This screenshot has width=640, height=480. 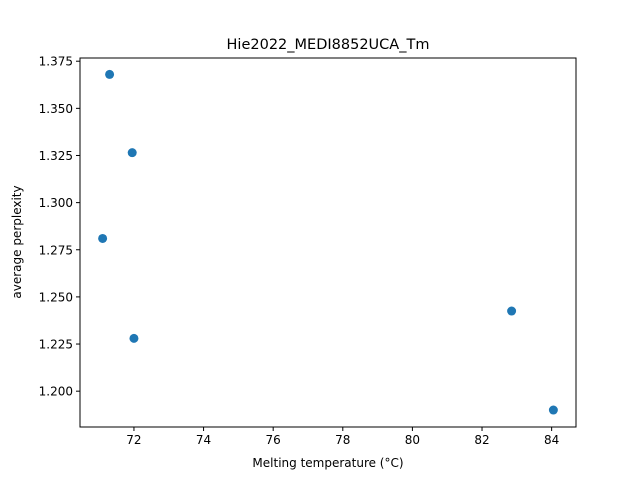 I want to click on y-axis-label: average perplexity, so click(x=17, y=241).